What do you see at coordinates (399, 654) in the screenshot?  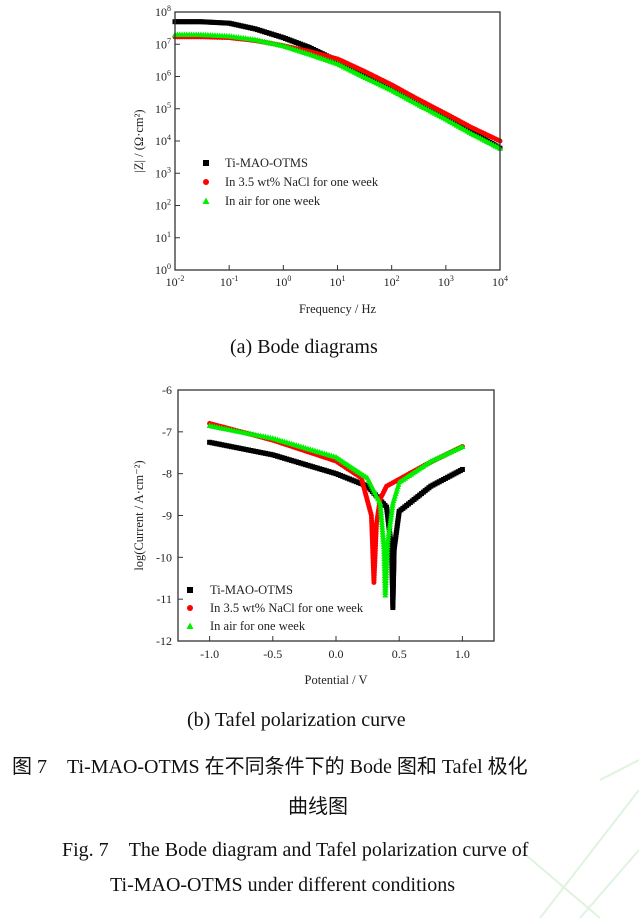 I see `x-tick-label: 0.5` at bounding box center [399, 654].